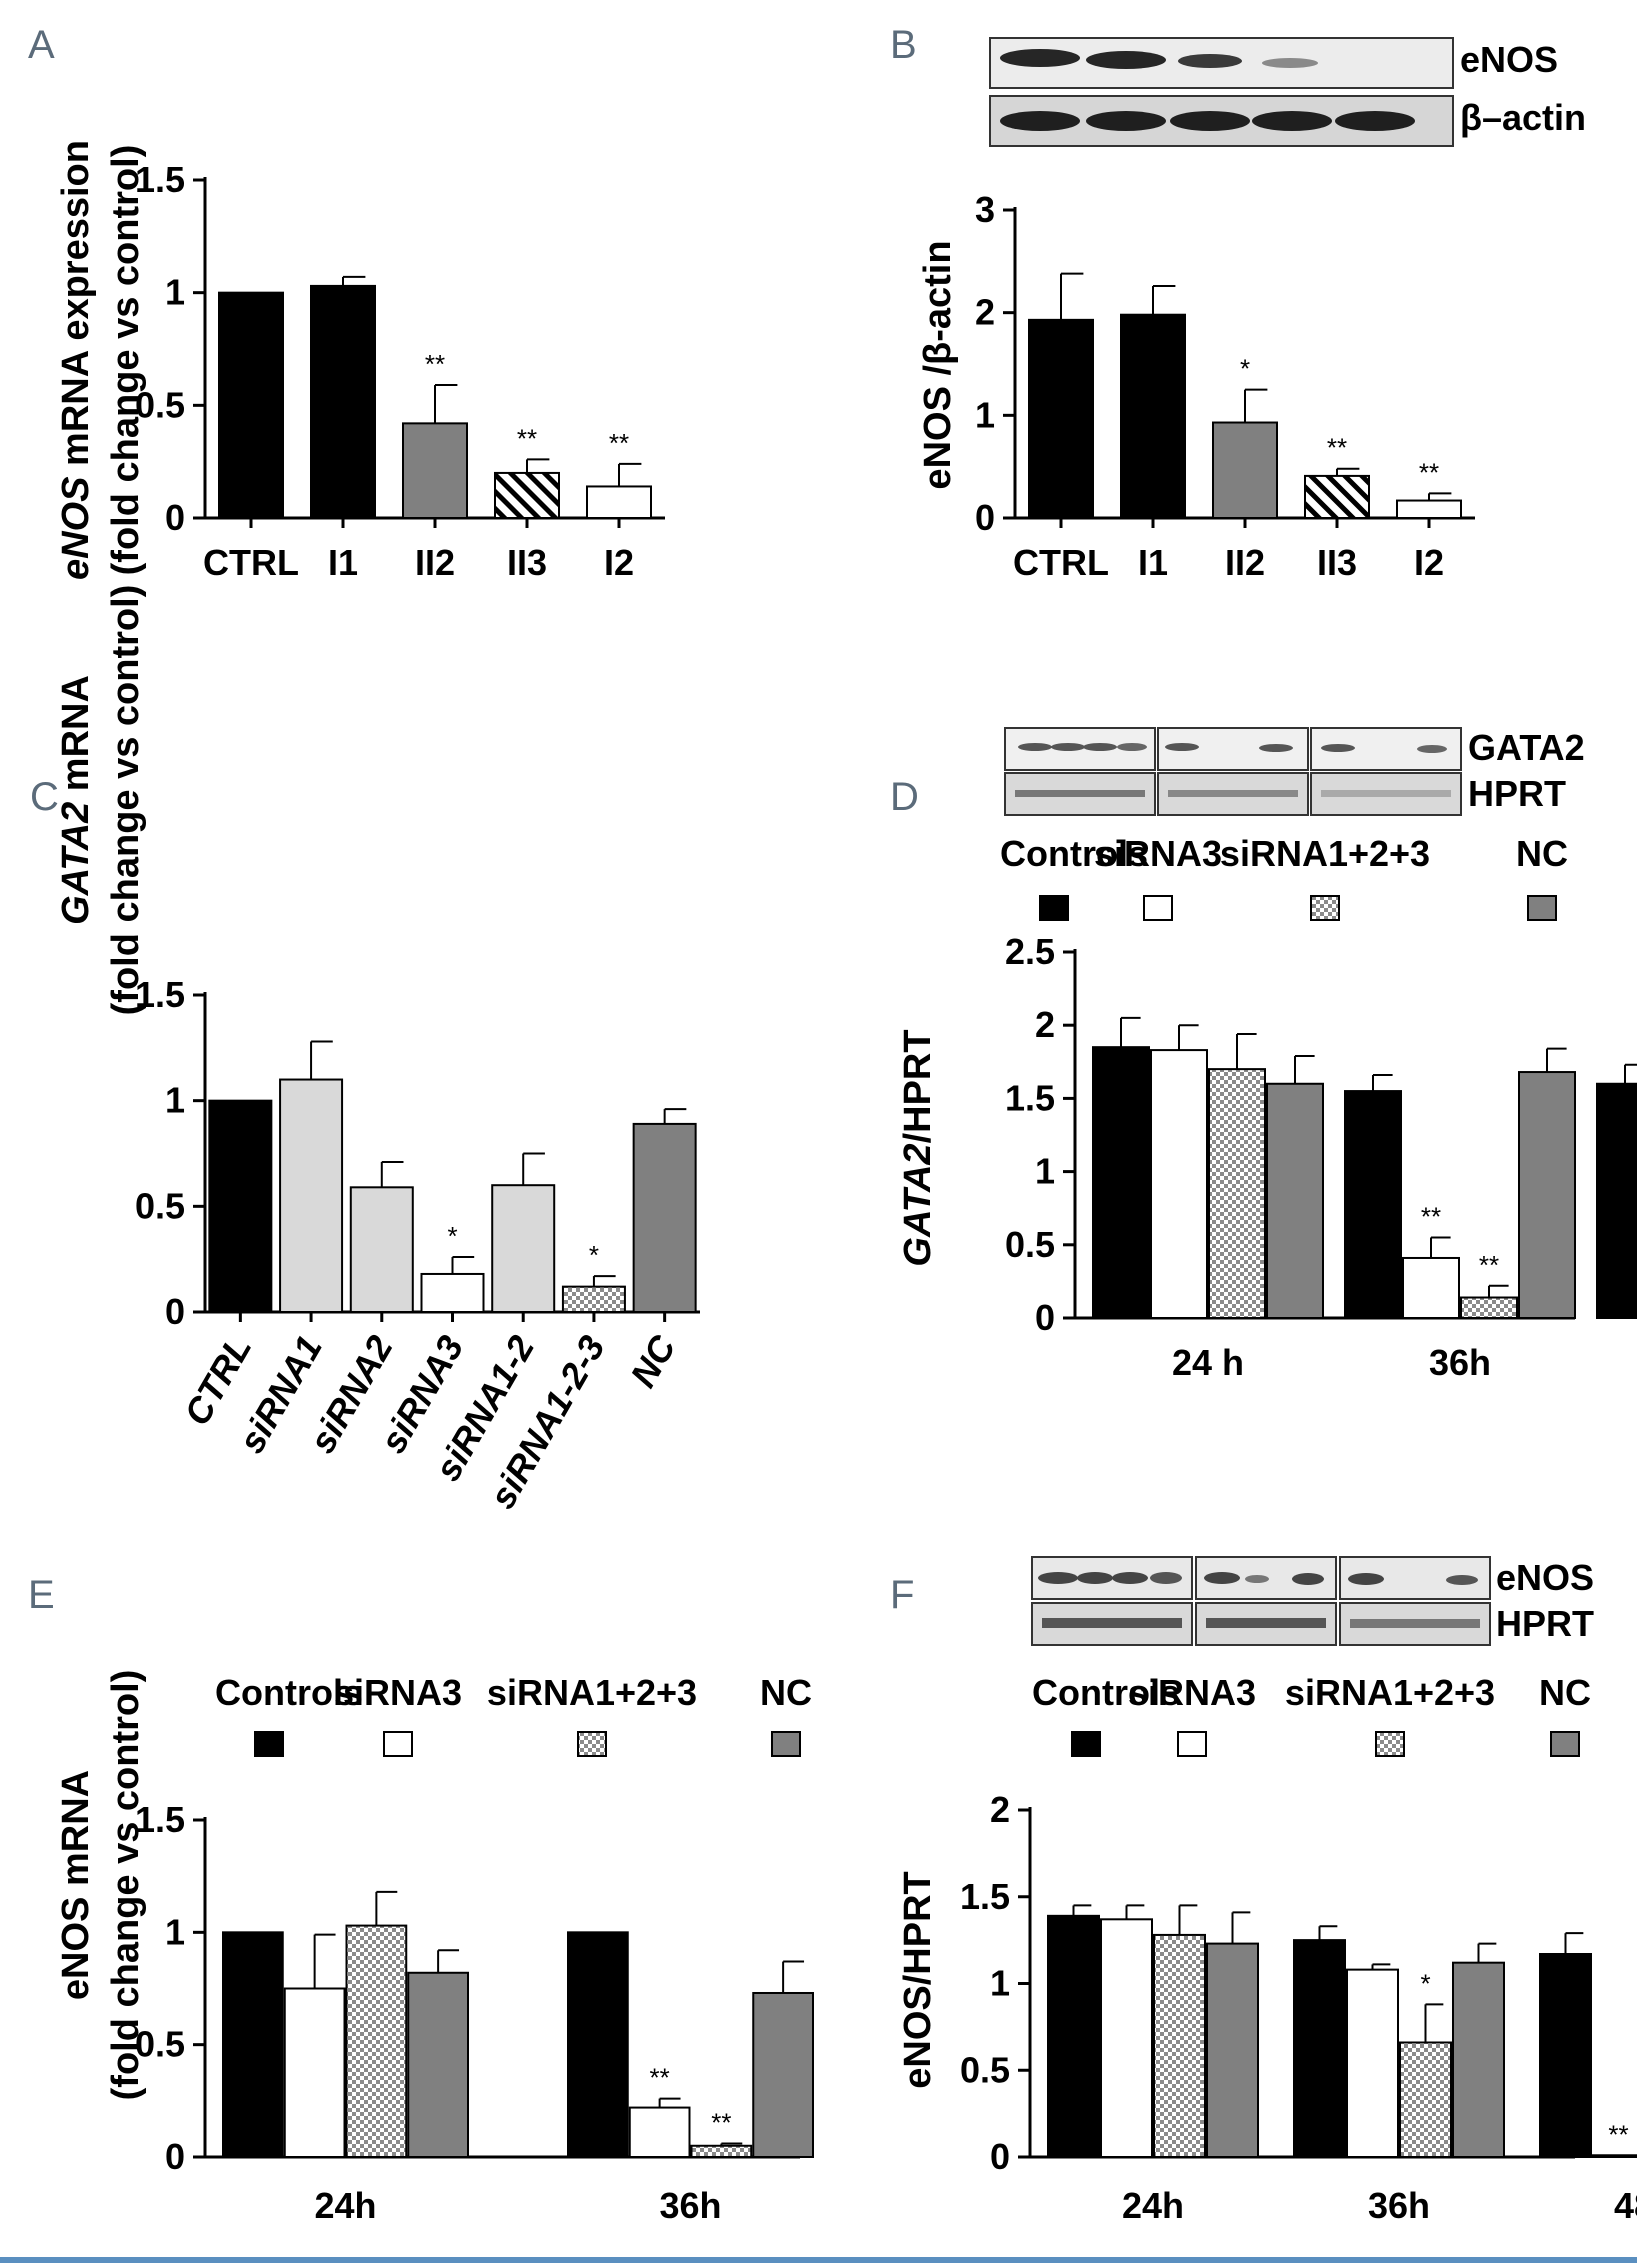 The image size is (1637, 2263). What do you see at coordinates (76, 800) in the screenshot?
I see `panel-c-y-axis-title: GATA2 mRNA` at bounding box center [76, 800].